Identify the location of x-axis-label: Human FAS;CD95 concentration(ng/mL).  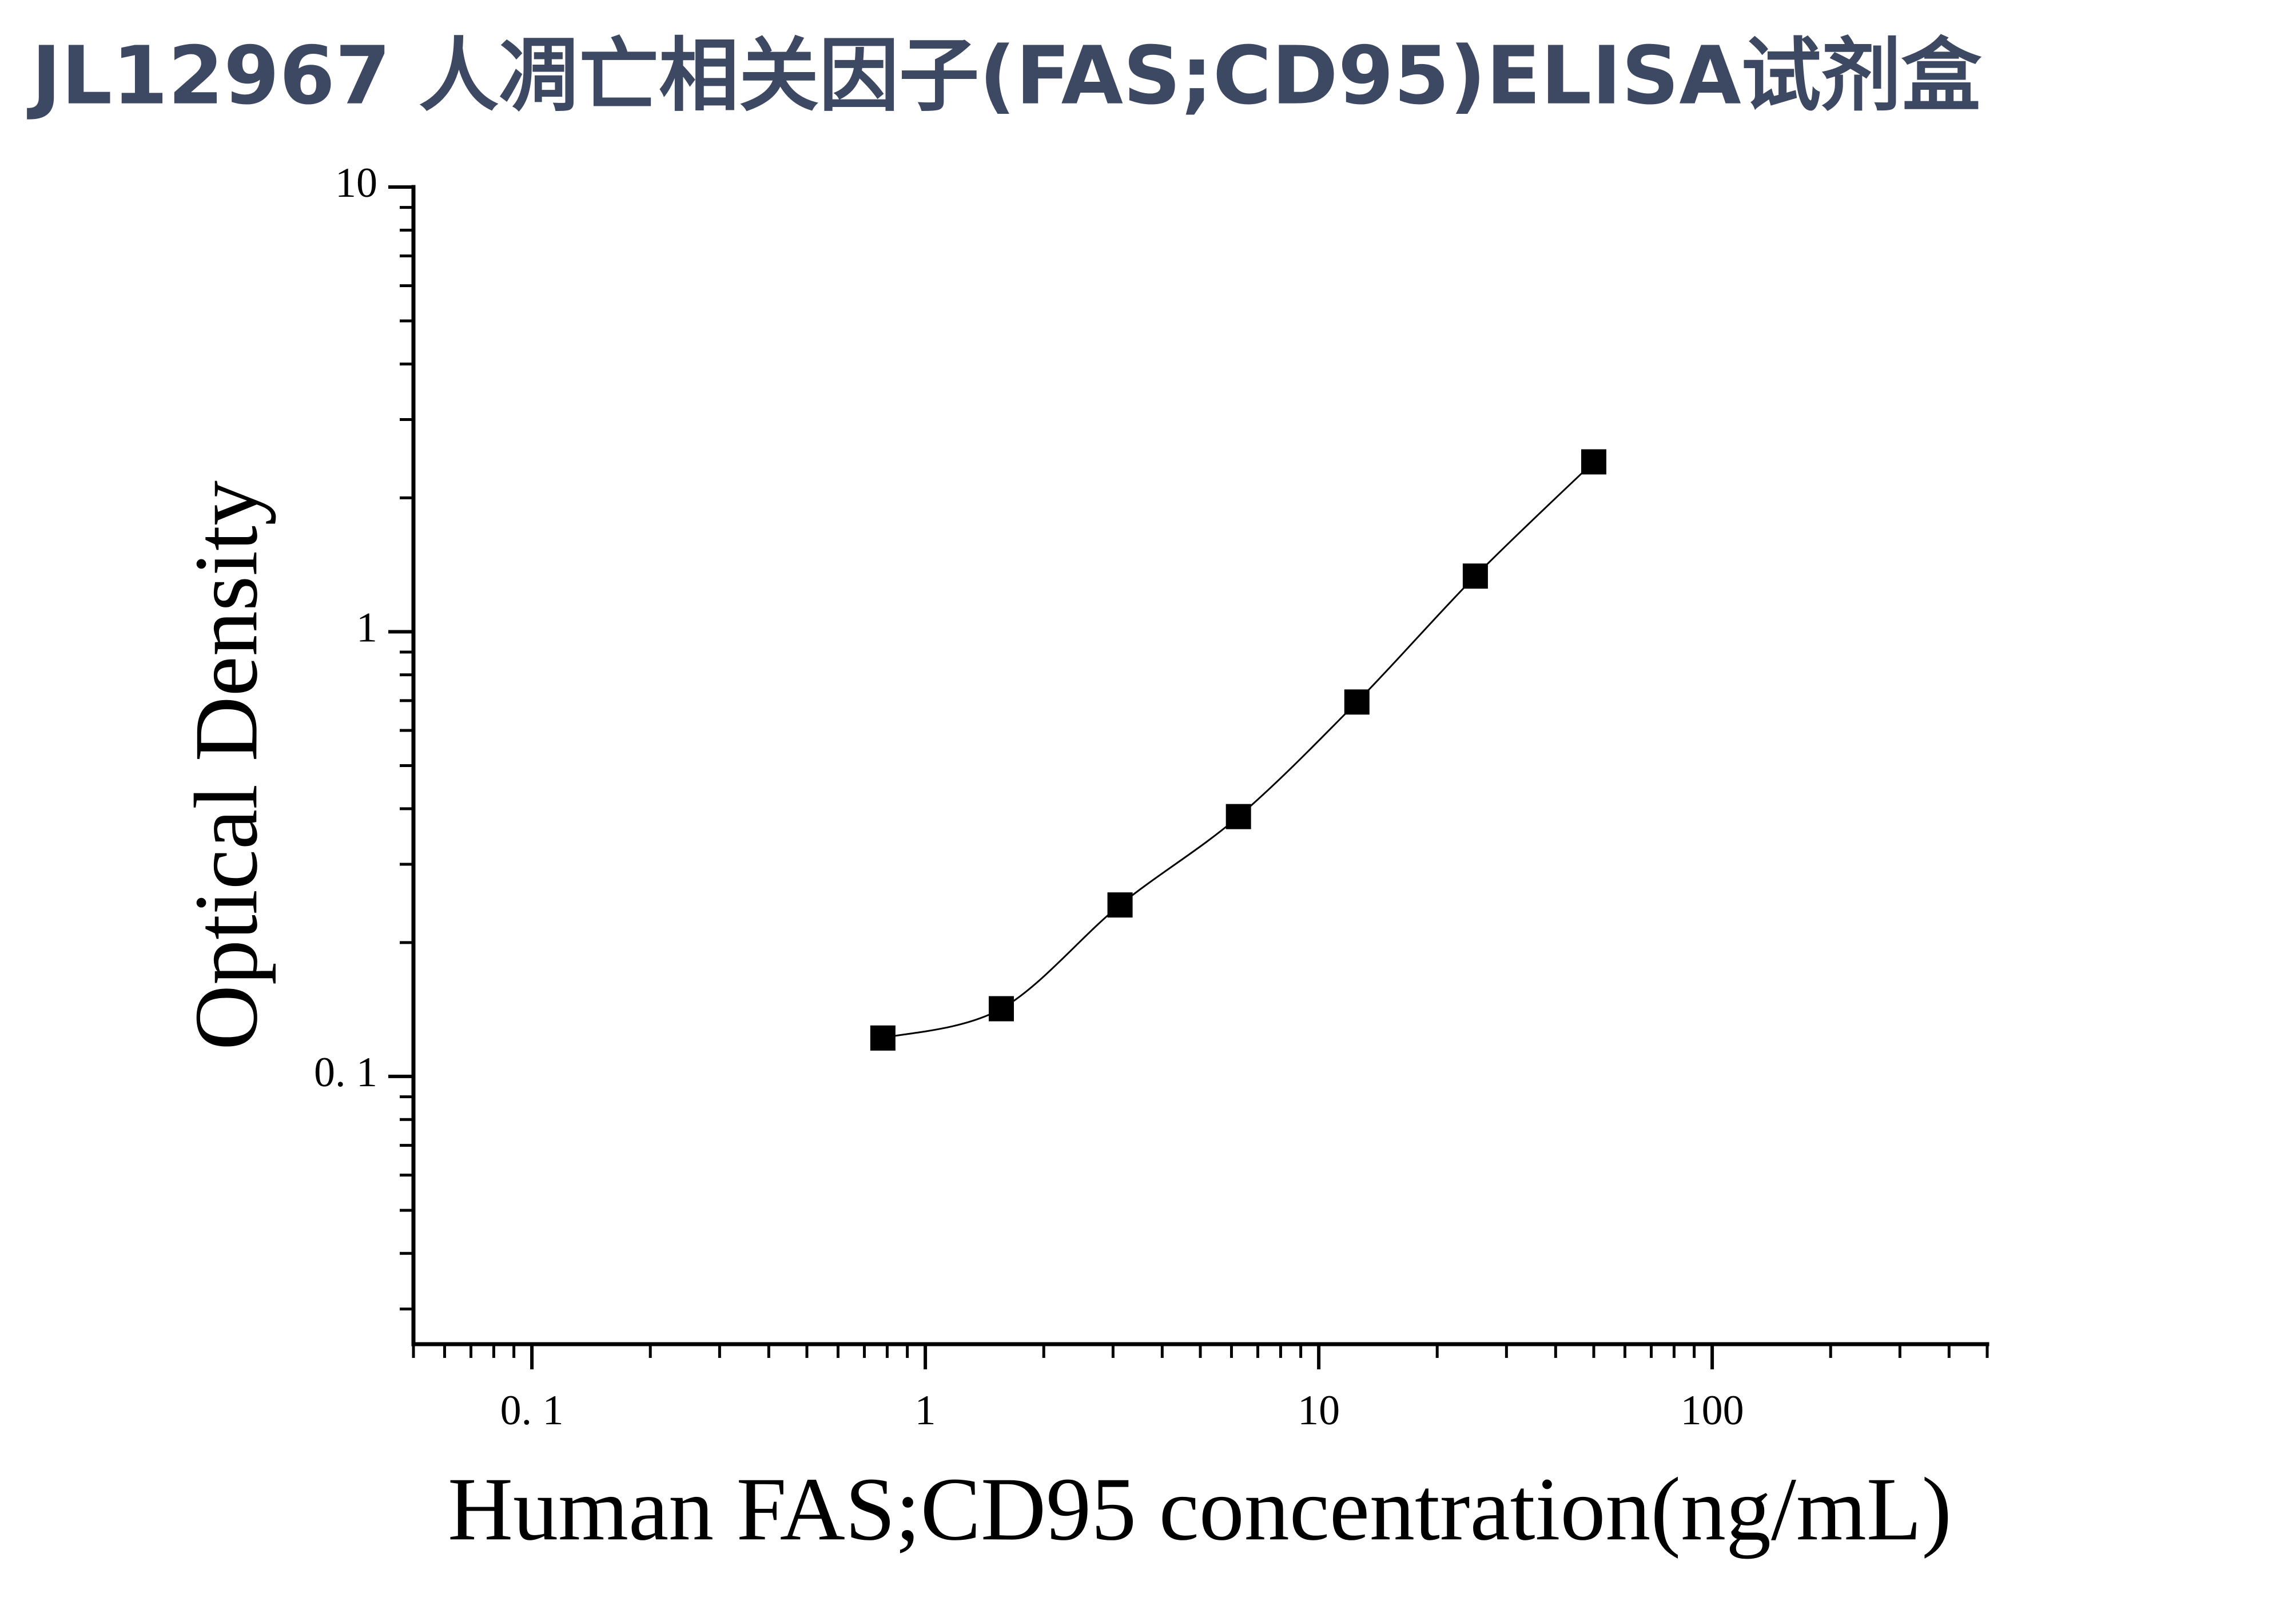
(1200, 1509).